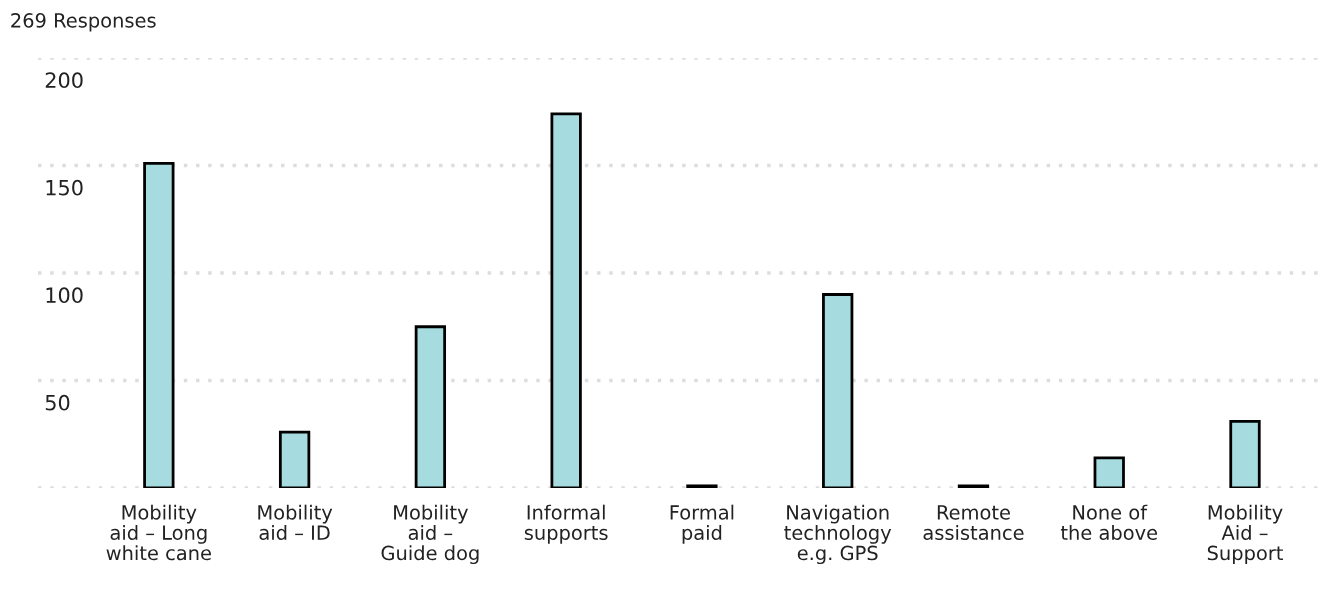 The height and width of the screenshot is (597, 1319). I want to click on x-tick-label: Formal paid, so click(702, 524).